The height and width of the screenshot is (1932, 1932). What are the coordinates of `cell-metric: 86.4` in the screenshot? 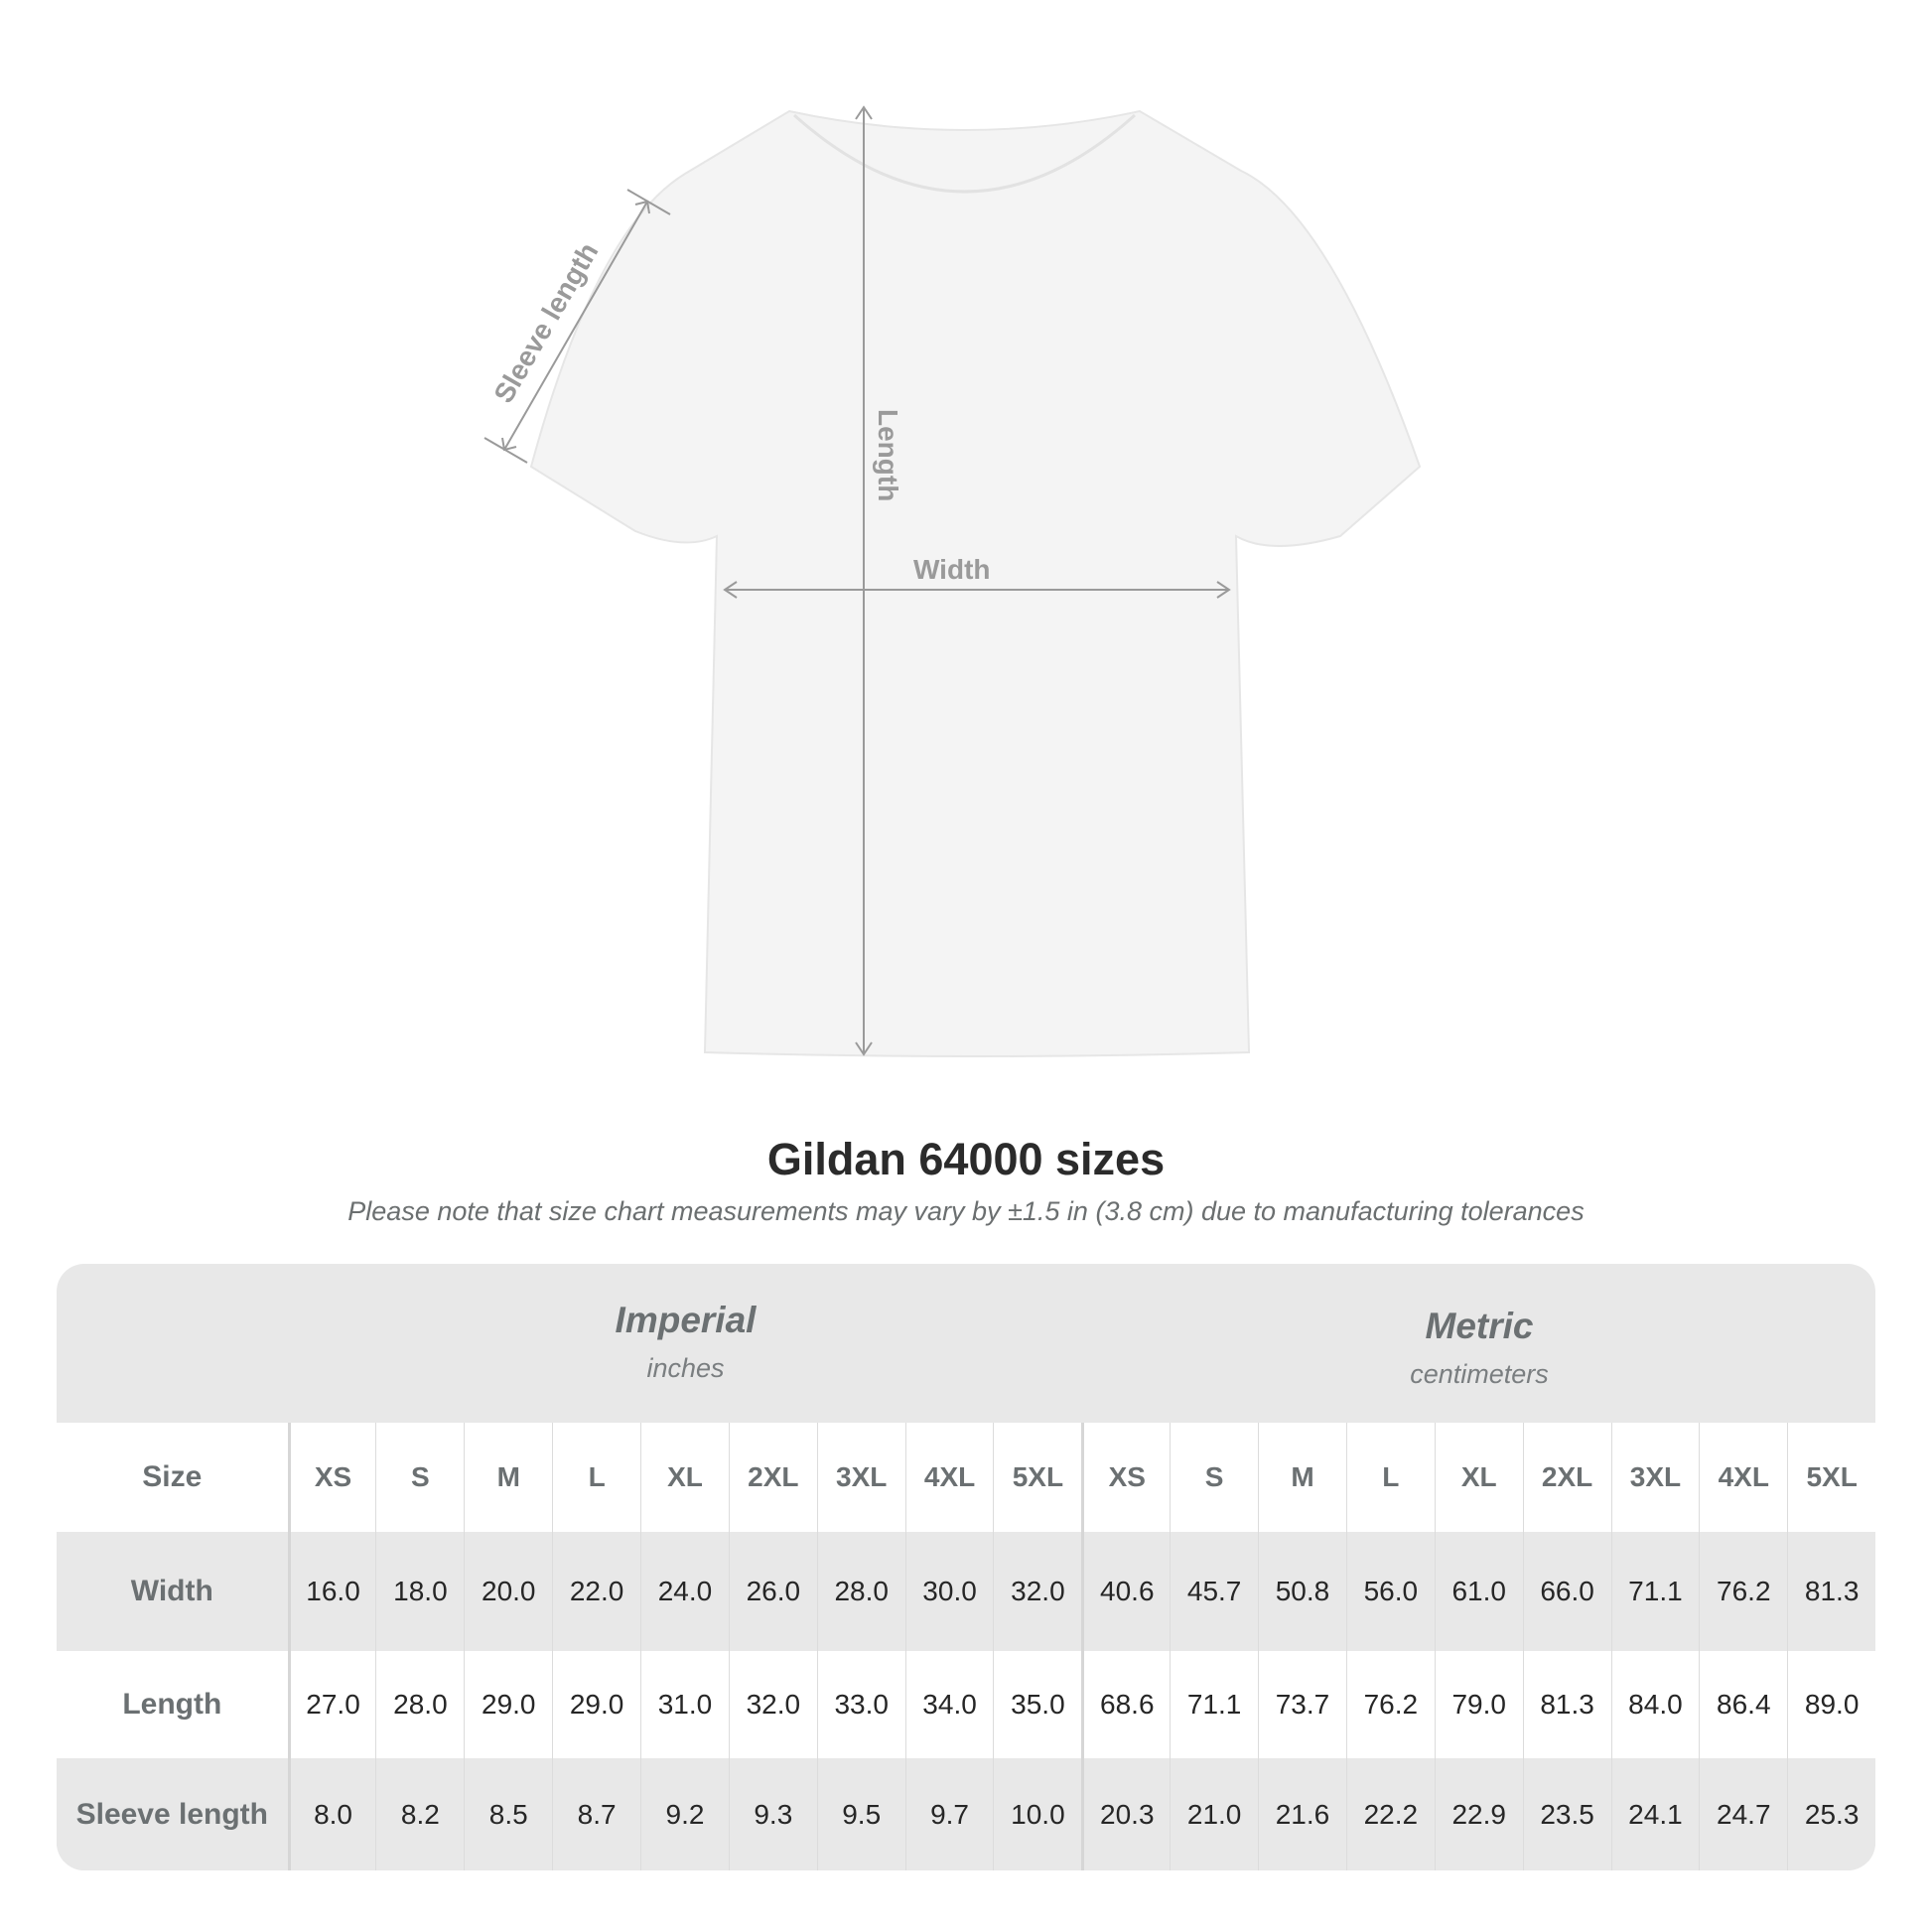 It's located at (1743, 1705).